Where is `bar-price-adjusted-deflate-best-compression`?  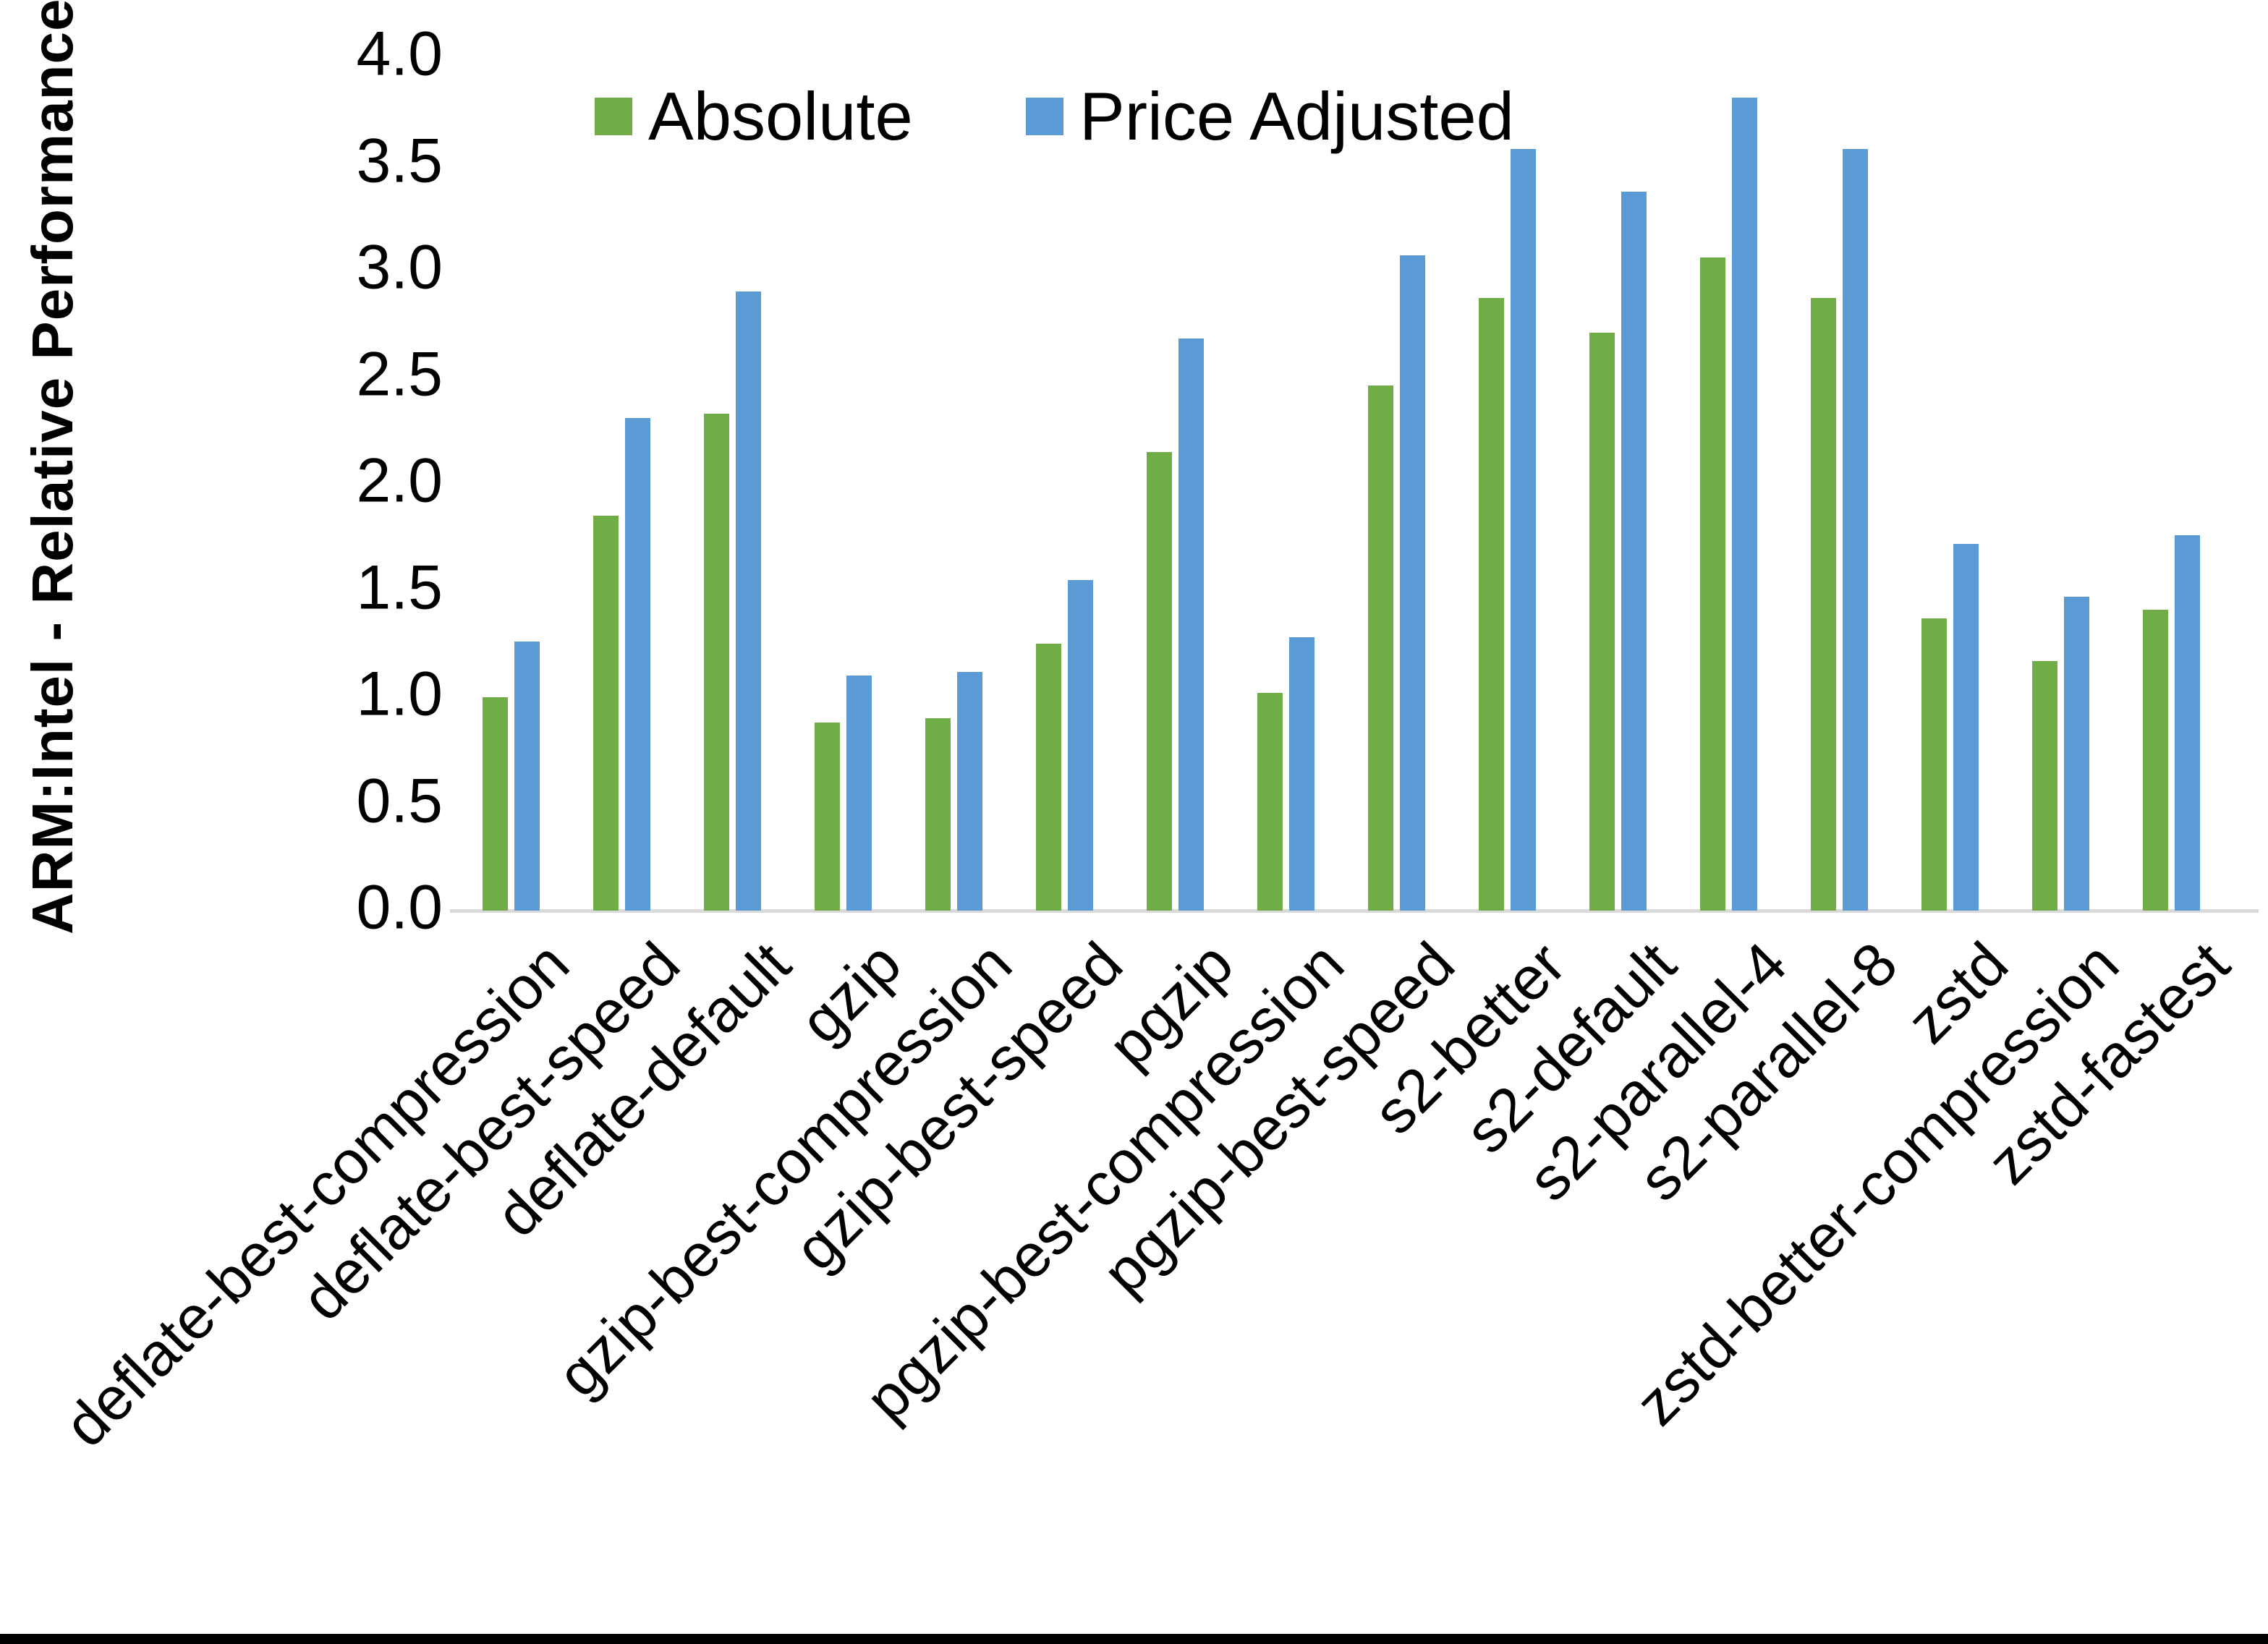 bar-price-adjusted-deflate-best-compression is located at coordinates (527, 776).